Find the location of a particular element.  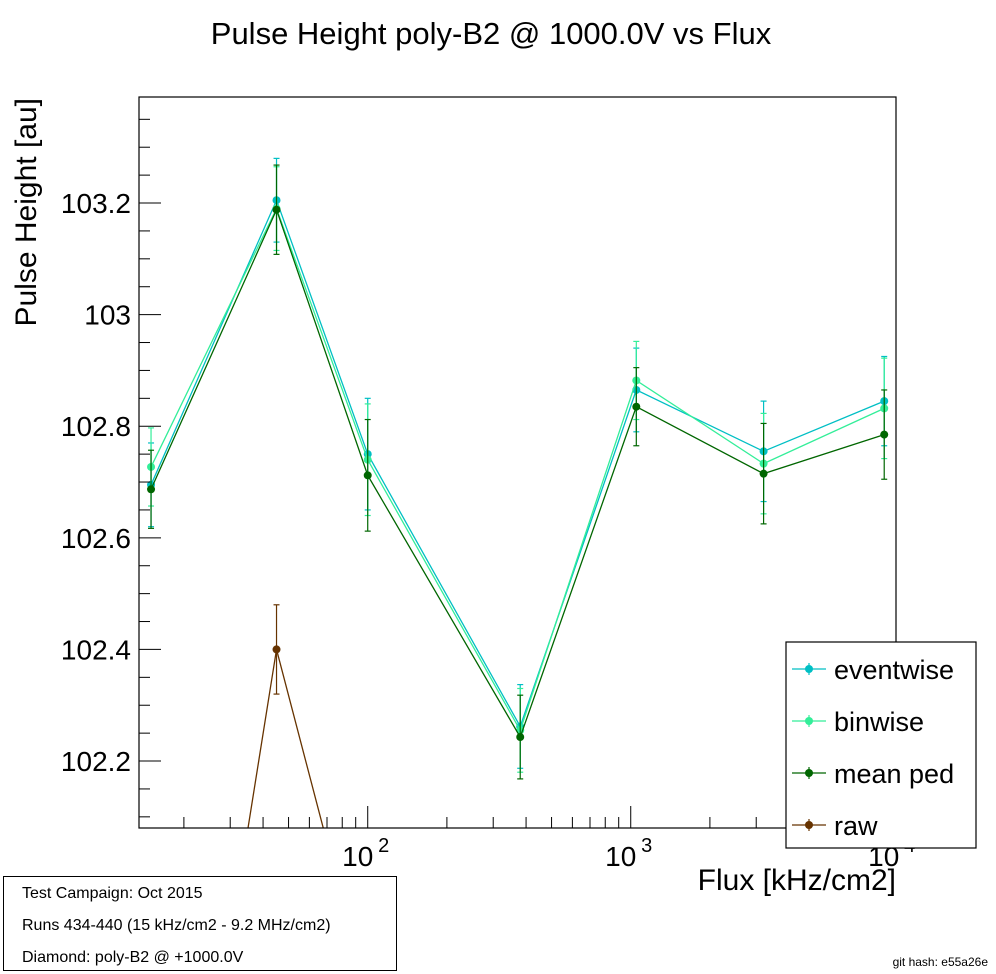

legend-label: mean ped is located at coordinates (894, 774).